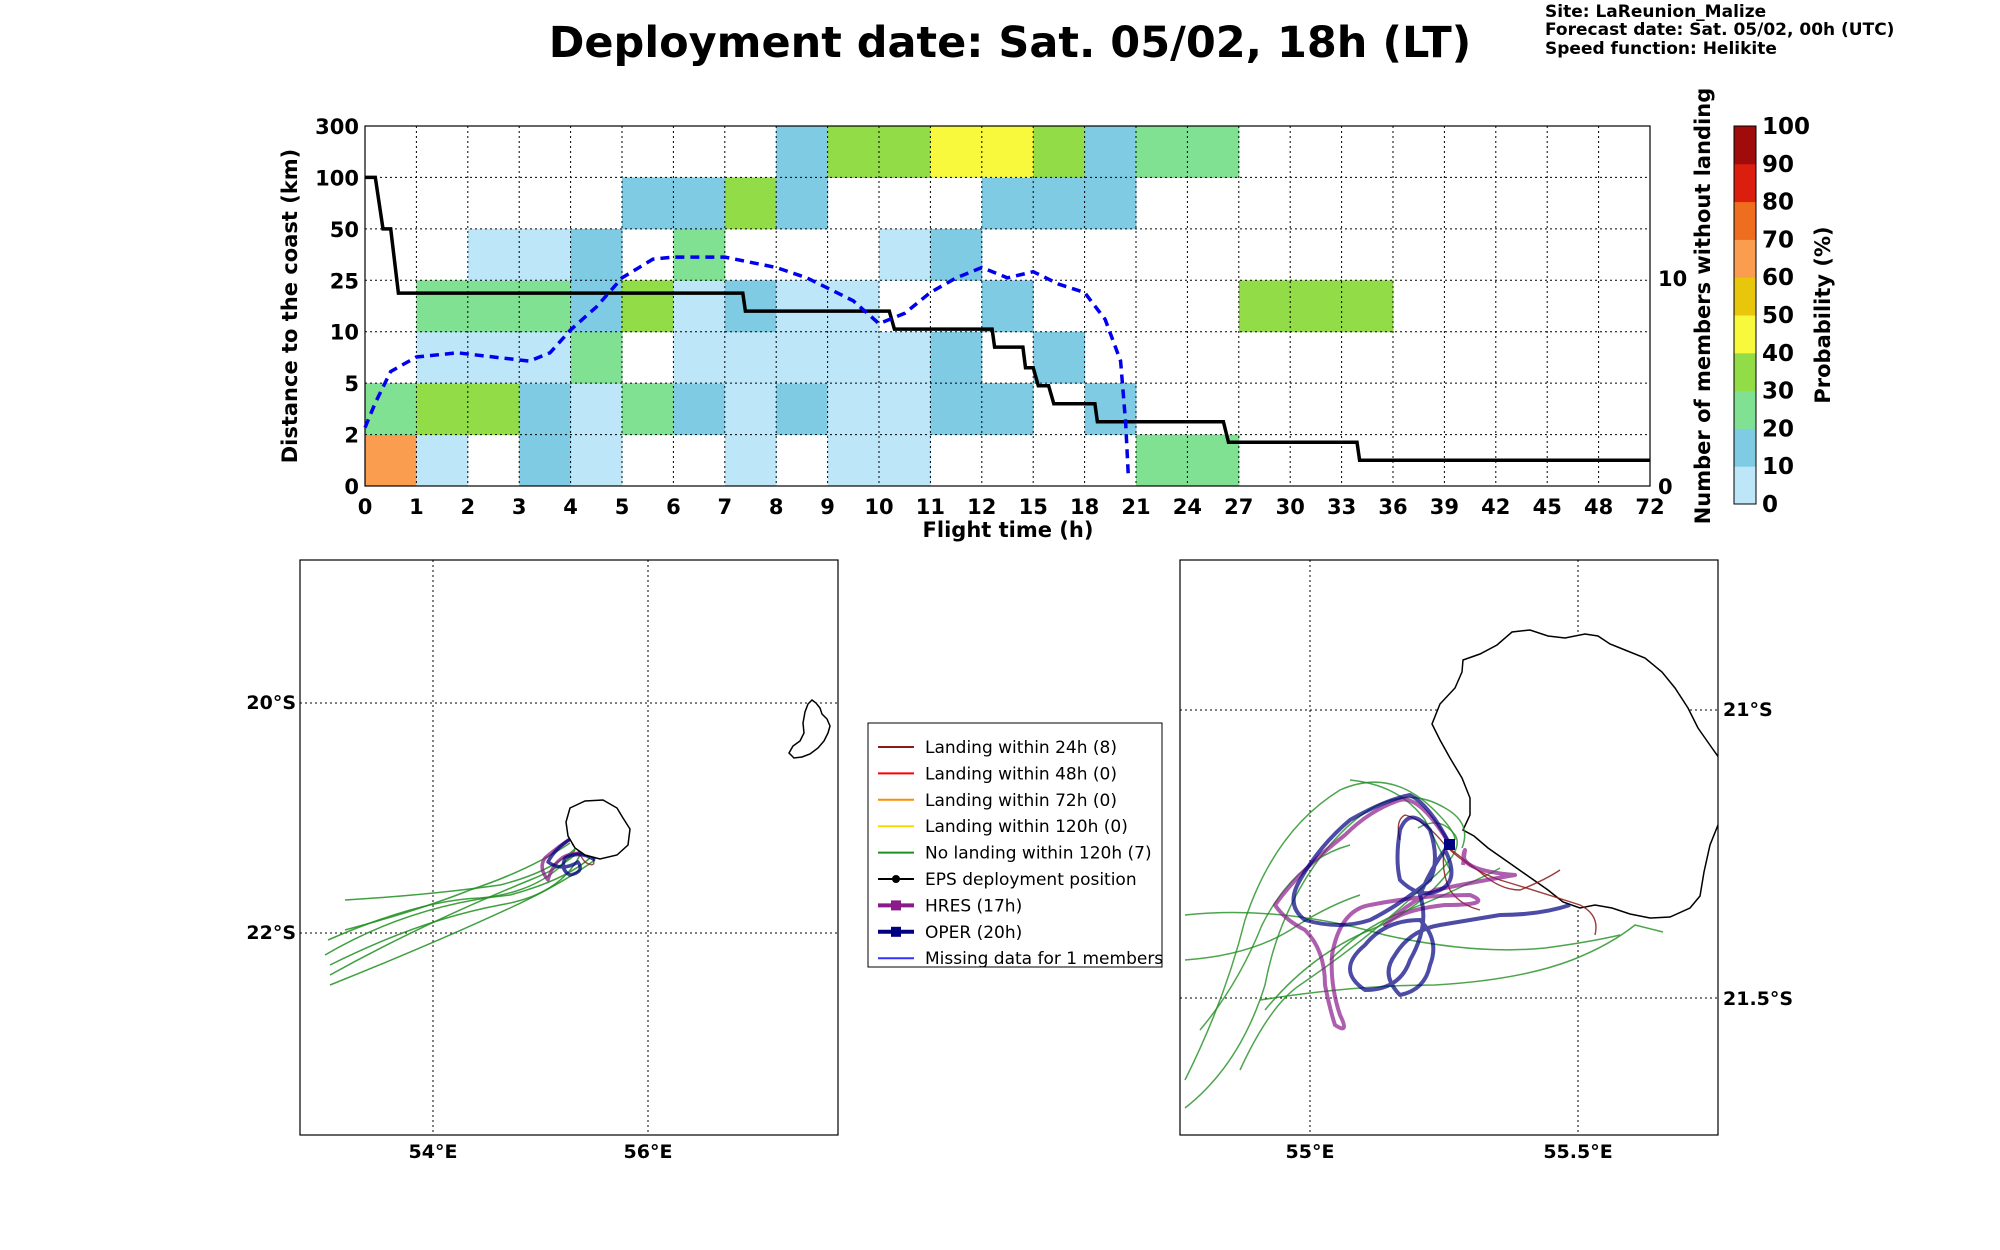 This screenshot has width=2000, height=1250. I want to click on legend-frame, so click(1015, 845).